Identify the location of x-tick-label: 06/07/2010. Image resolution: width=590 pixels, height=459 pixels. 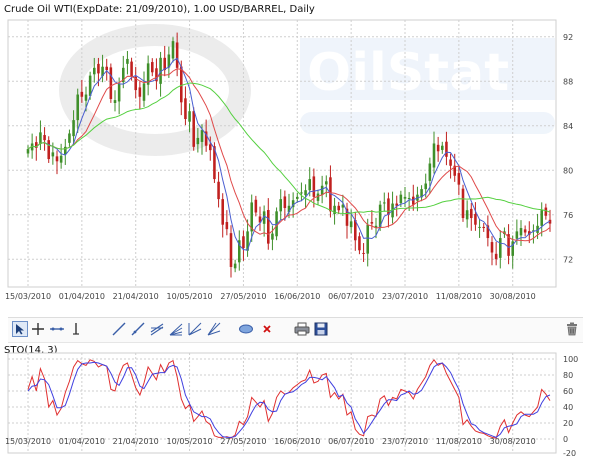
(351, 441).